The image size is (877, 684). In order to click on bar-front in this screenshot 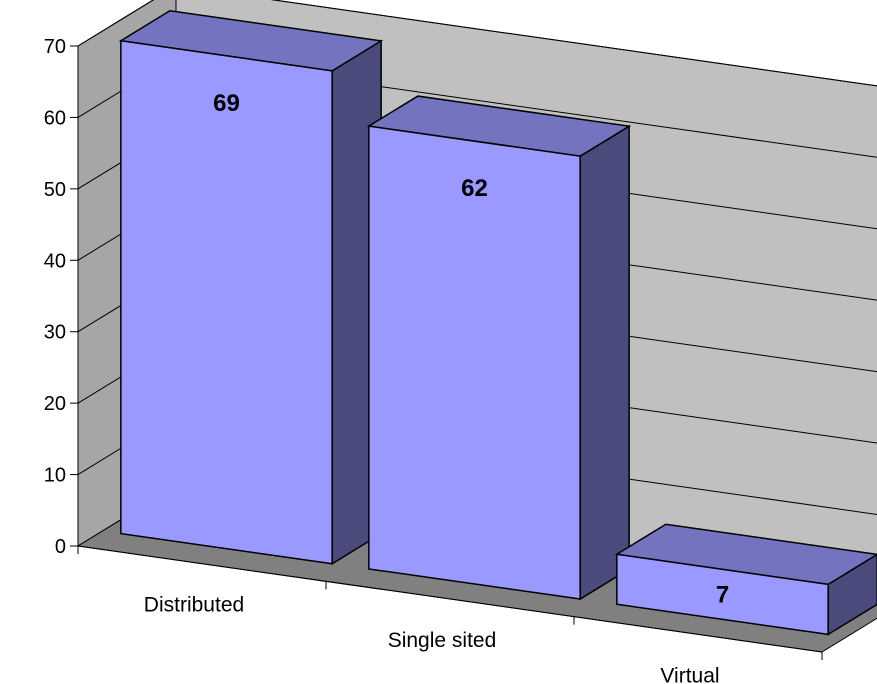, I will do `click(722, 594)`.